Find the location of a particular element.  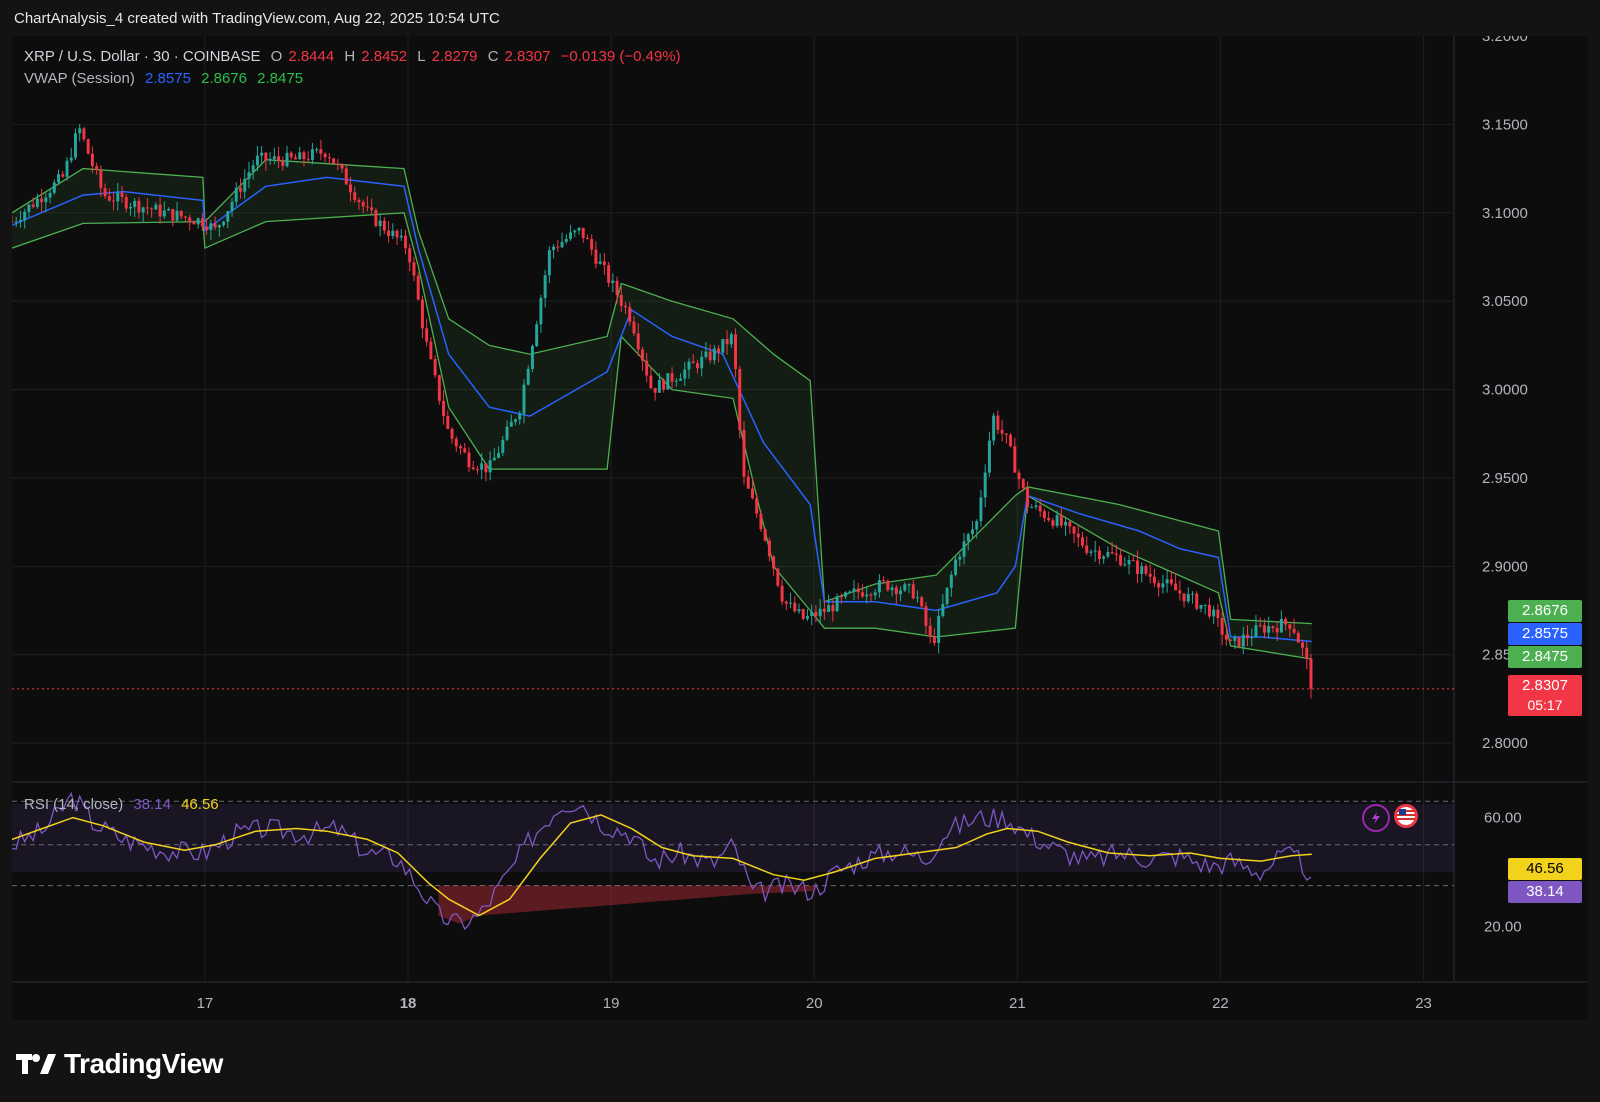

price-tick-label: 2.9500 is located at coordinates (1505, 478).